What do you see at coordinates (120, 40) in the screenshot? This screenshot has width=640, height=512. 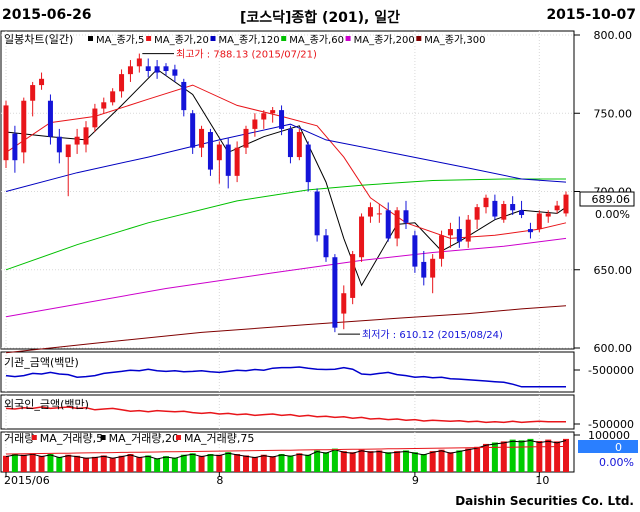 I see `price-legend-item: MA_종가,5` at bounding box center [120, 40].